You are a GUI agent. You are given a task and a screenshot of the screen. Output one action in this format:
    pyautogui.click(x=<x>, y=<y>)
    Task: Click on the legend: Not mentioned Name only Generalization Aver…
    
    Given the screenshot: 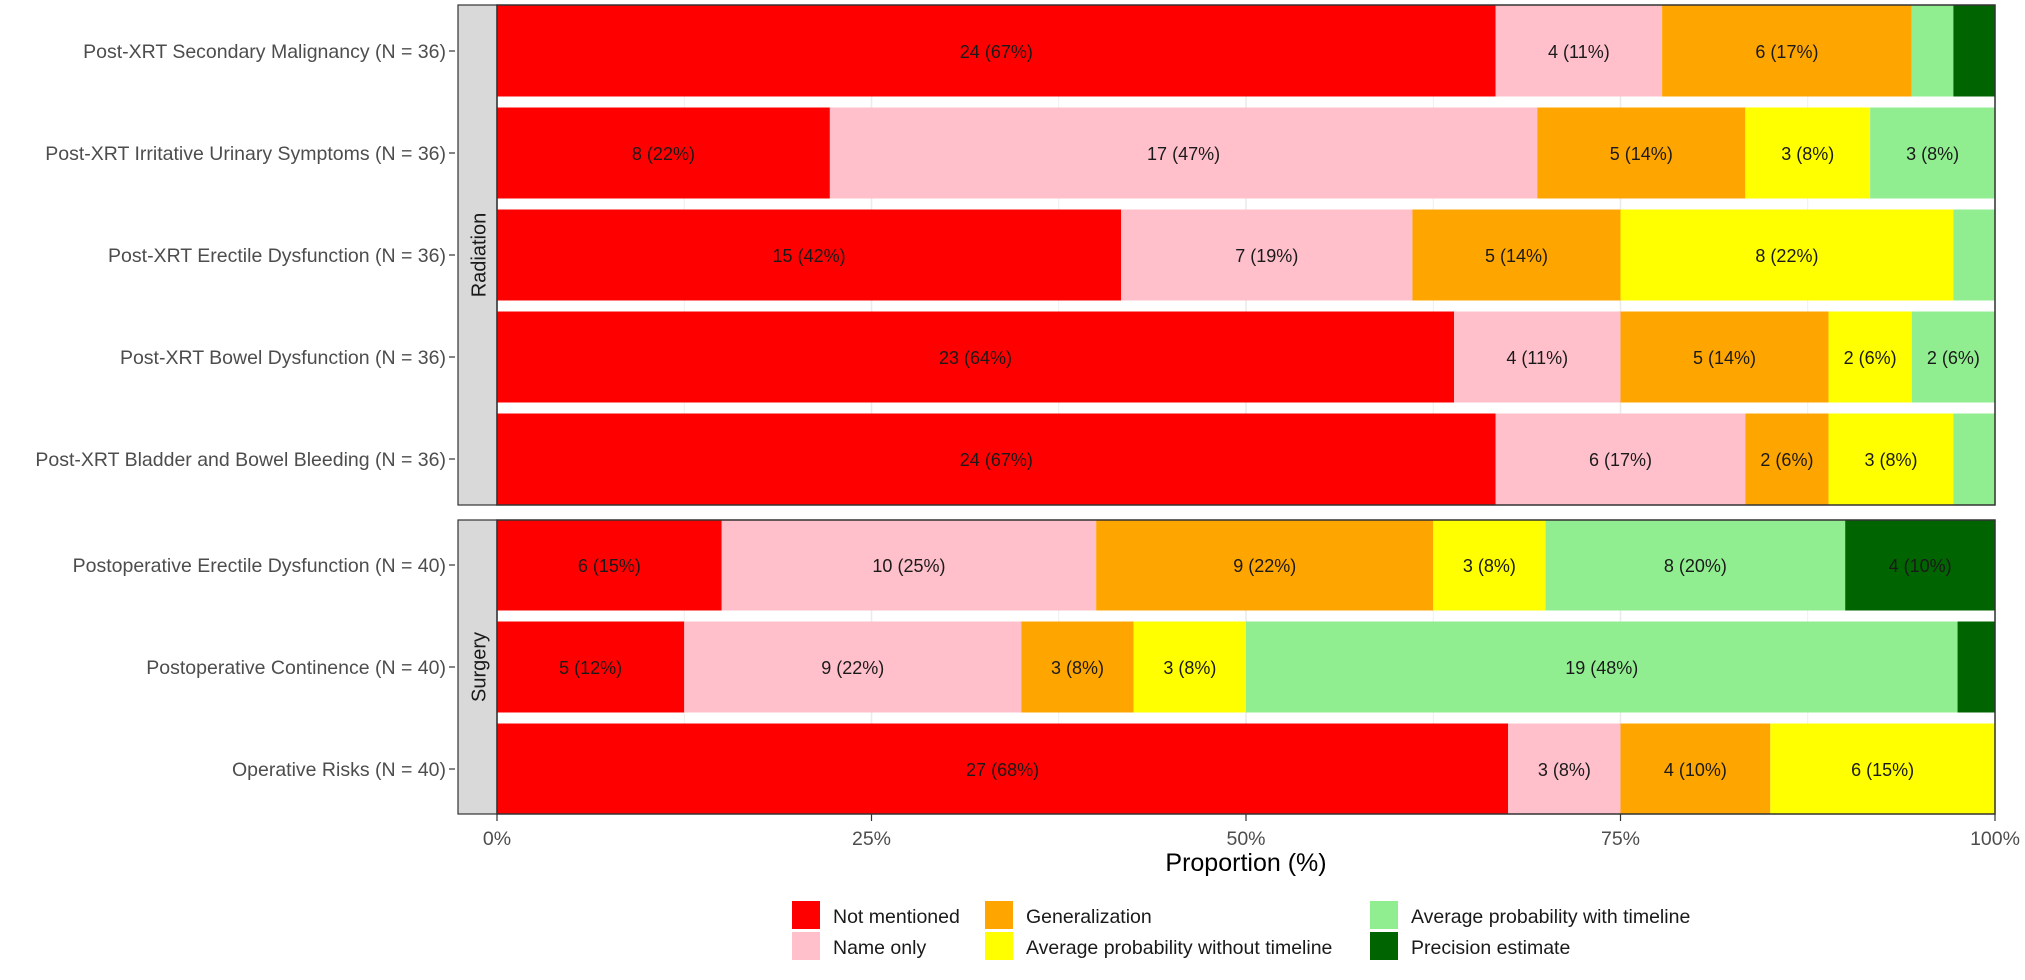 What is the action you would take?
    pyautogui.click(x=1241, y=930)
    